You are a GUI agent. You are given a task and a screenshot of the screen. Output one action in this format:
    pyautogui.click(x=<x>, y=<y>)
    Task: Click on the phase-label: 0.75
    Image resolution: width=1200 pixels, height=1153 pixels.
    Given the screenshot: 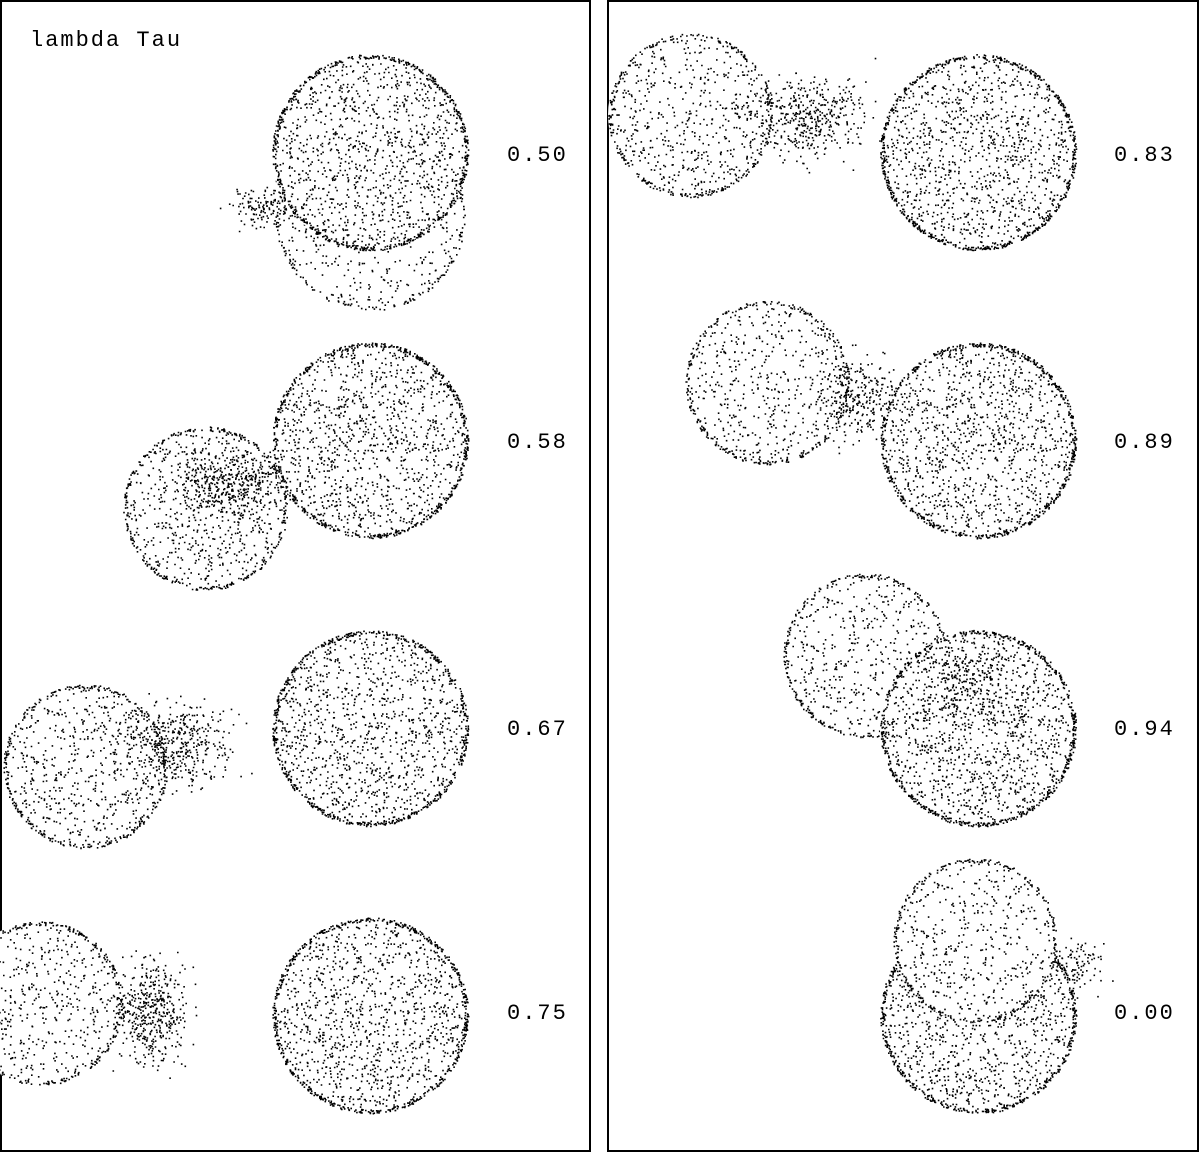 What is the action you would take?
    pyautogui.click(x=537, y=1013)
    